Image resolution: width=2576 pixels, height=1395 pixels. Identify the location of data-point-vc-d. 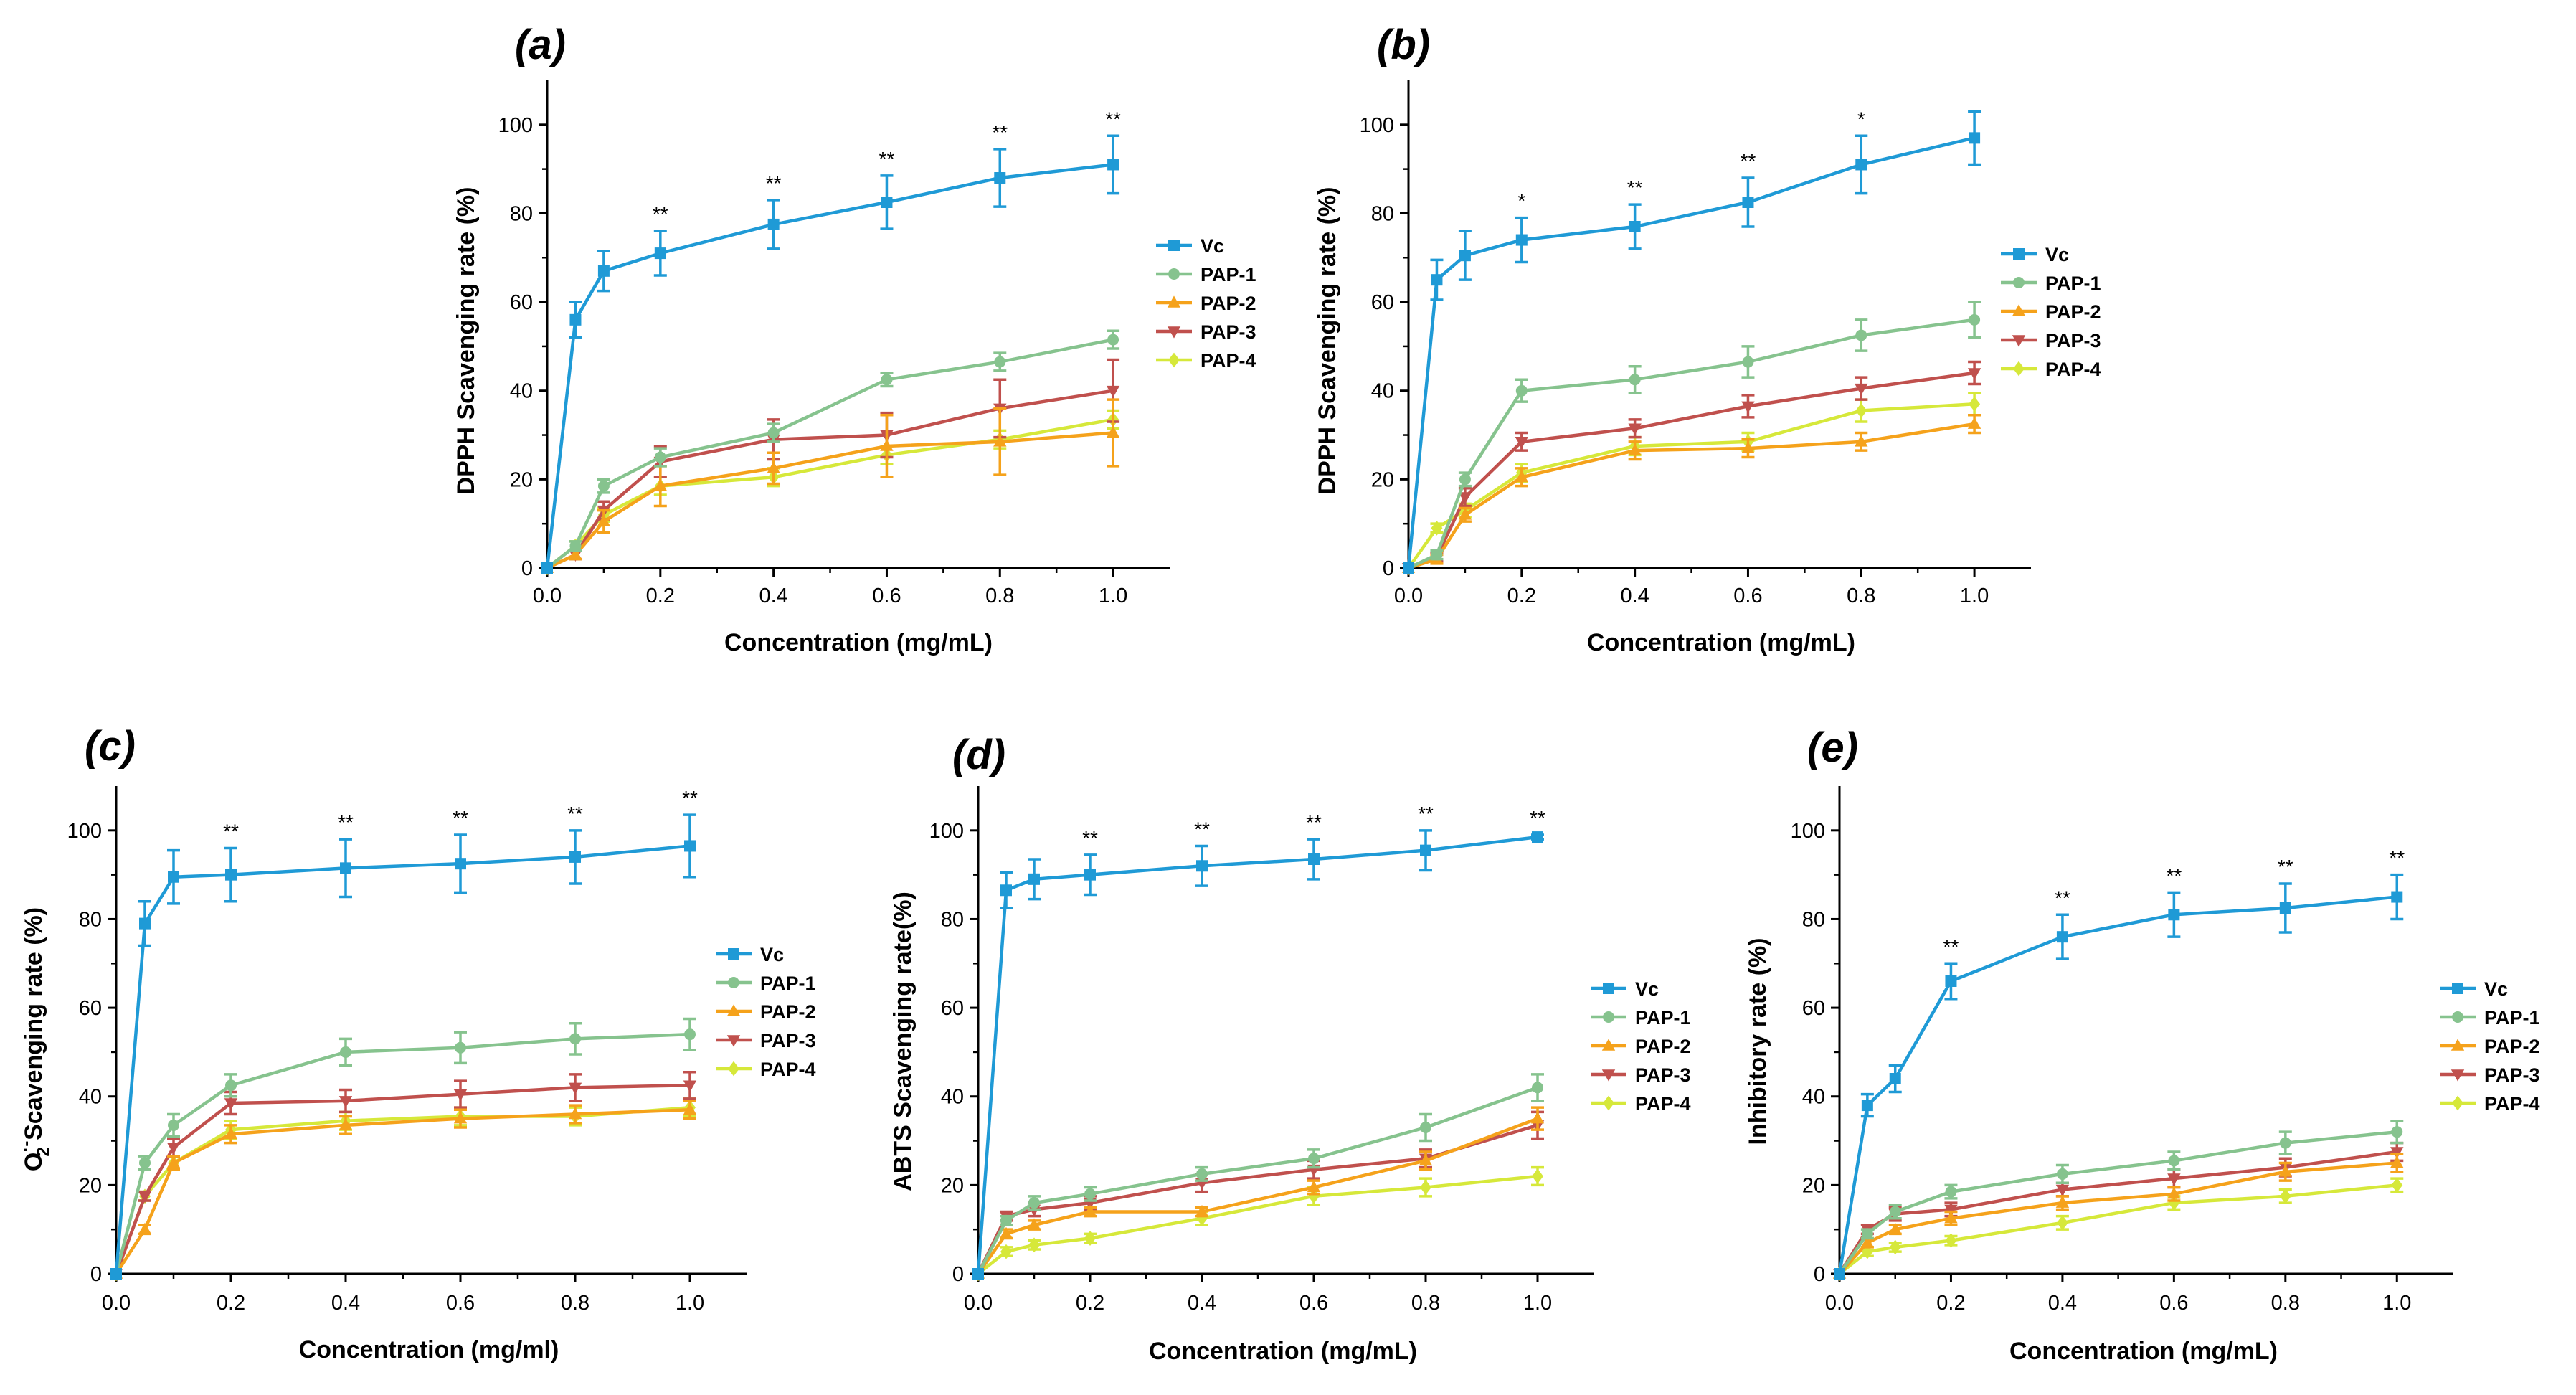
(978, 1274).